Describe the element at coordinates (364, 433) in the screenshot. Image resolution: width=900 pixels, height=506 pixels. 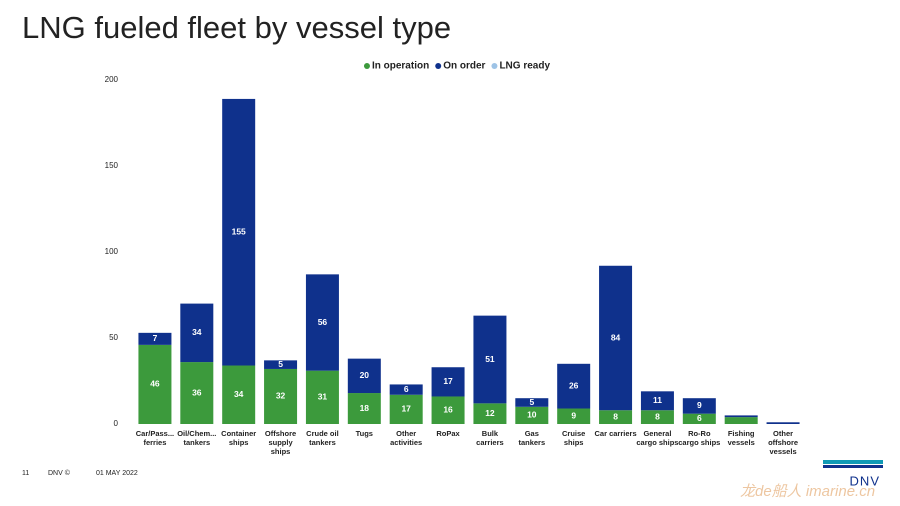
I see `x-tick-label: Tugs` at that location.